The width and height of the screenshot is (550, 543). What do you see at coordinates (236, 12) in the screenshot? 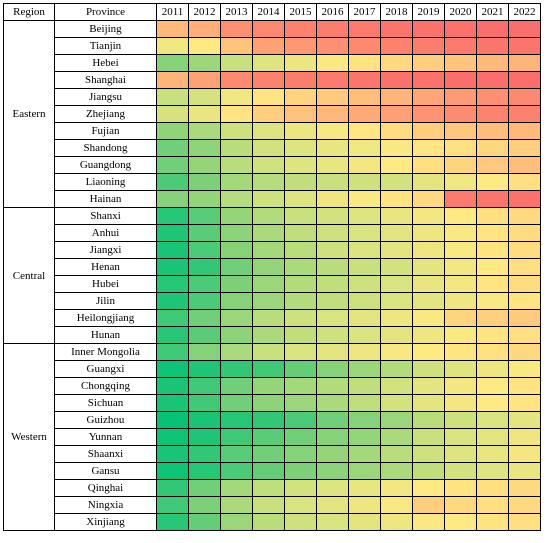
I see `year-header: 2013` at bounding box center [236, 12].